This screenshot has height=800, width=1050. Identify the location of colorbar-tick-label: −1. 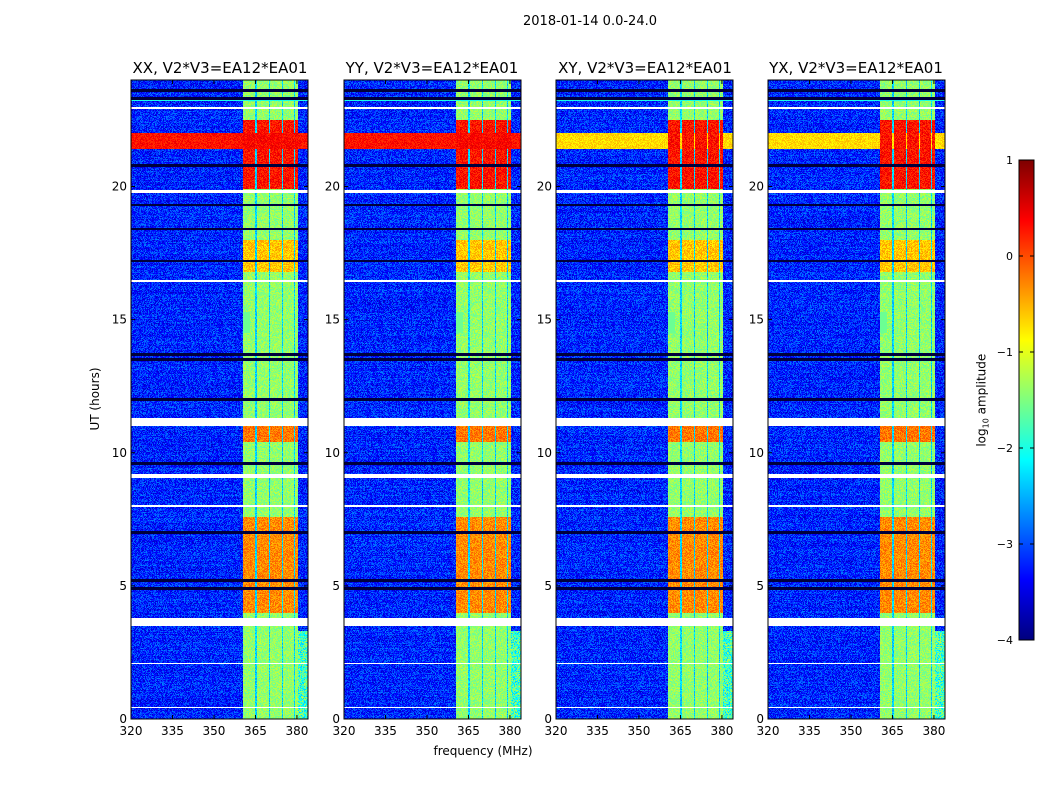
(1005, 352).